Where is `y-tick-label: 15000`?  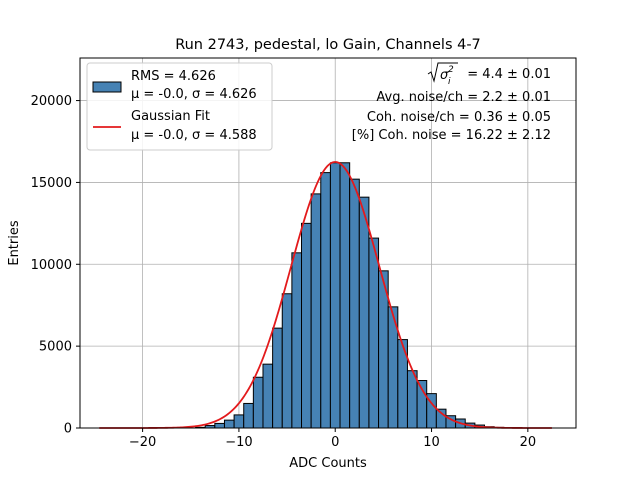
y-tick-label: 15000 is located at coordinates (51, 183).